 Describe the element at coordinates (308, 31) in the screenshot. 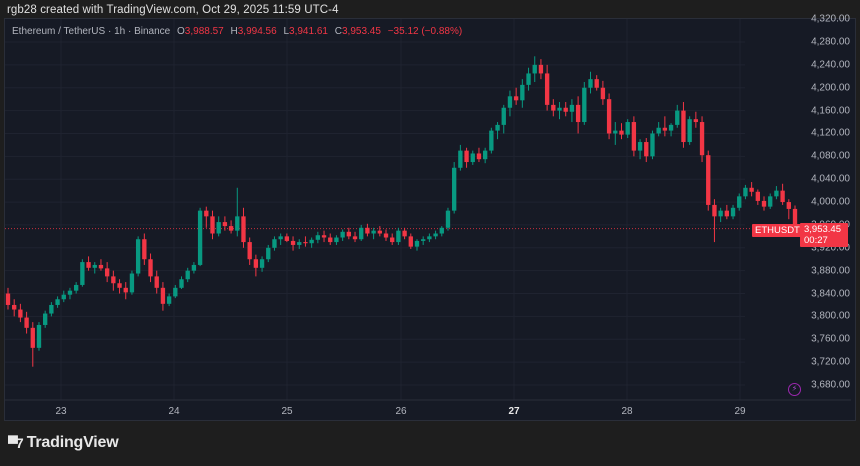

I see `legend-low-value: 3,941.61` at that location.